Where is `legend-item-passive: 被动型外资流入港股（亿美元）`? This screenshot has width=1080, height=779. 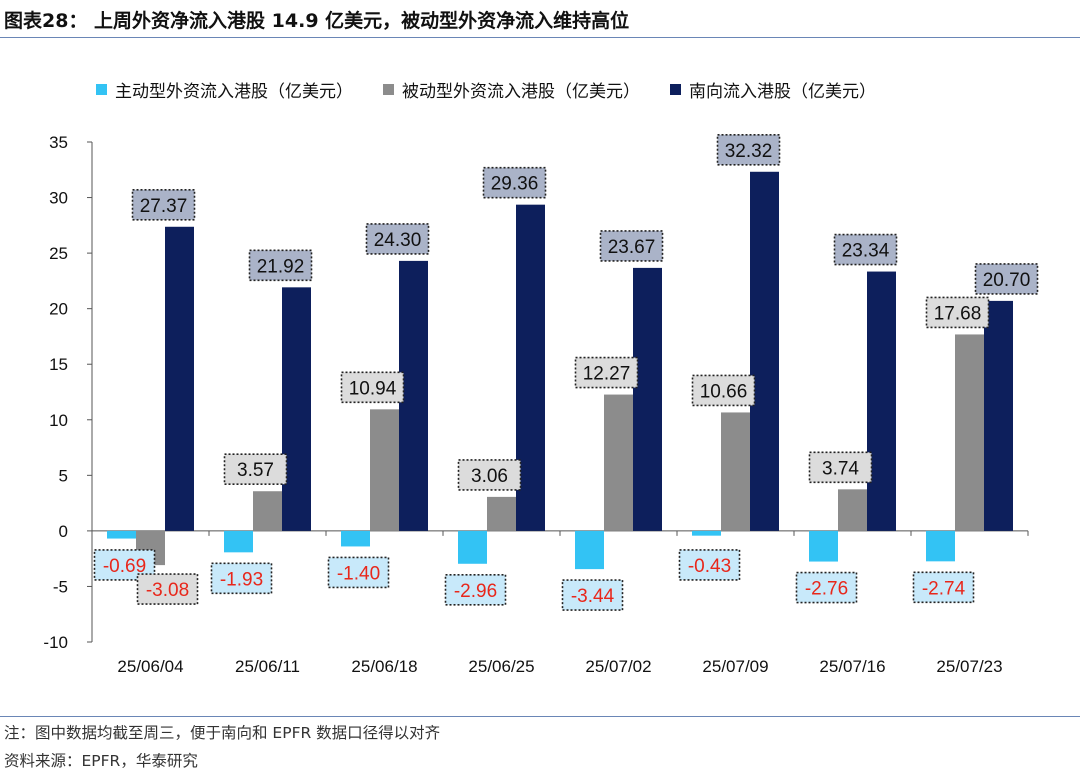
legend-item-passive: 被动型外资流入港股（亿美元） is located at coordinates (511, 89).